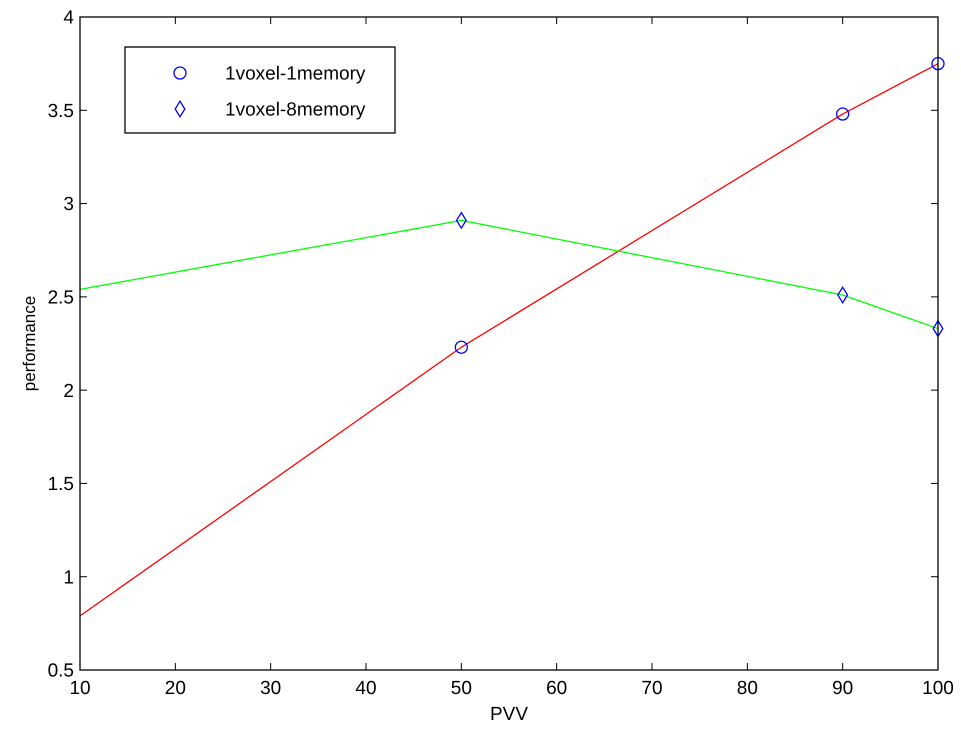 This screenshot has height=744, width=961. I want to click on x-axis-title: PVV, so click(509, 714).